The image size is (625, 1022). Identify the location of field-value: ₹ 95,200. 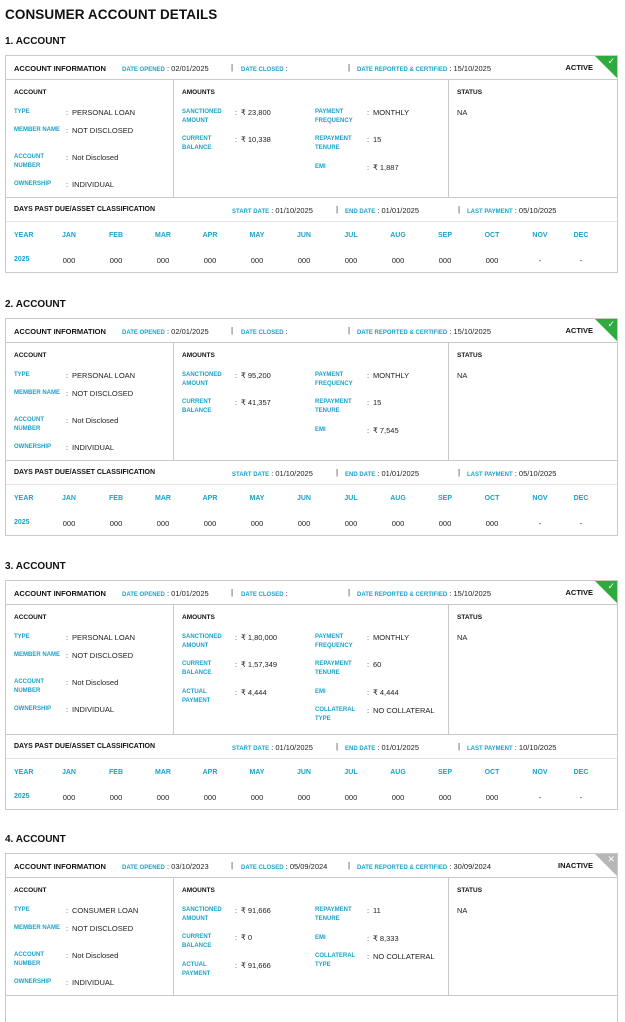
(256, 375).